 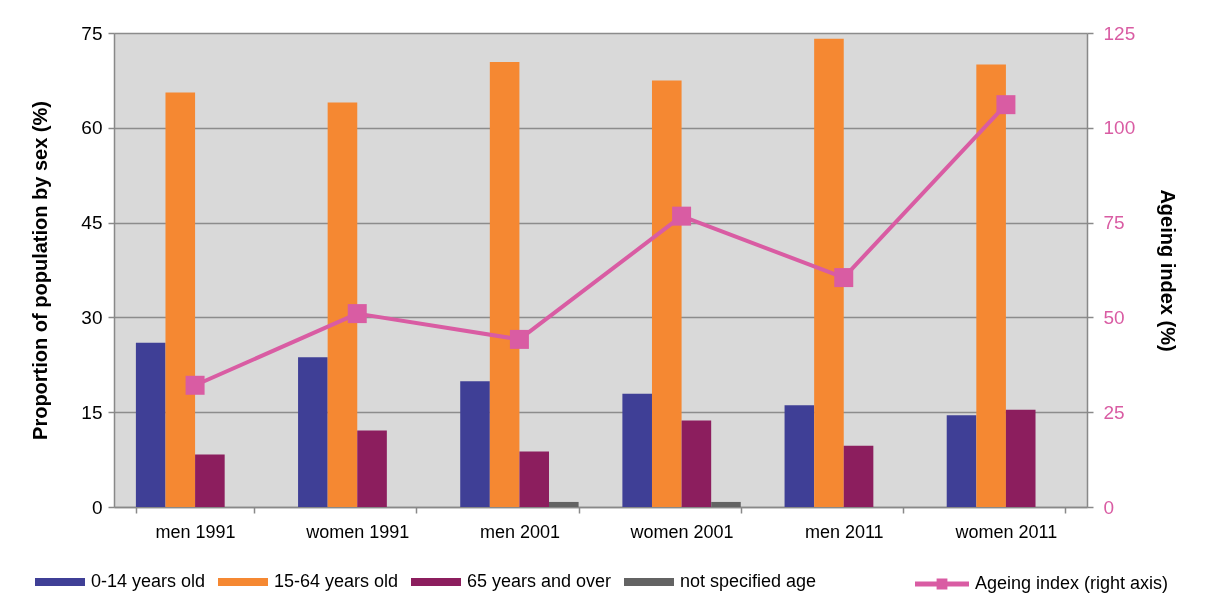 What do you see at coordinates (92, 33) in the screenshot?
I see `y-tick-label: 75` at bounding box center [92, 33].